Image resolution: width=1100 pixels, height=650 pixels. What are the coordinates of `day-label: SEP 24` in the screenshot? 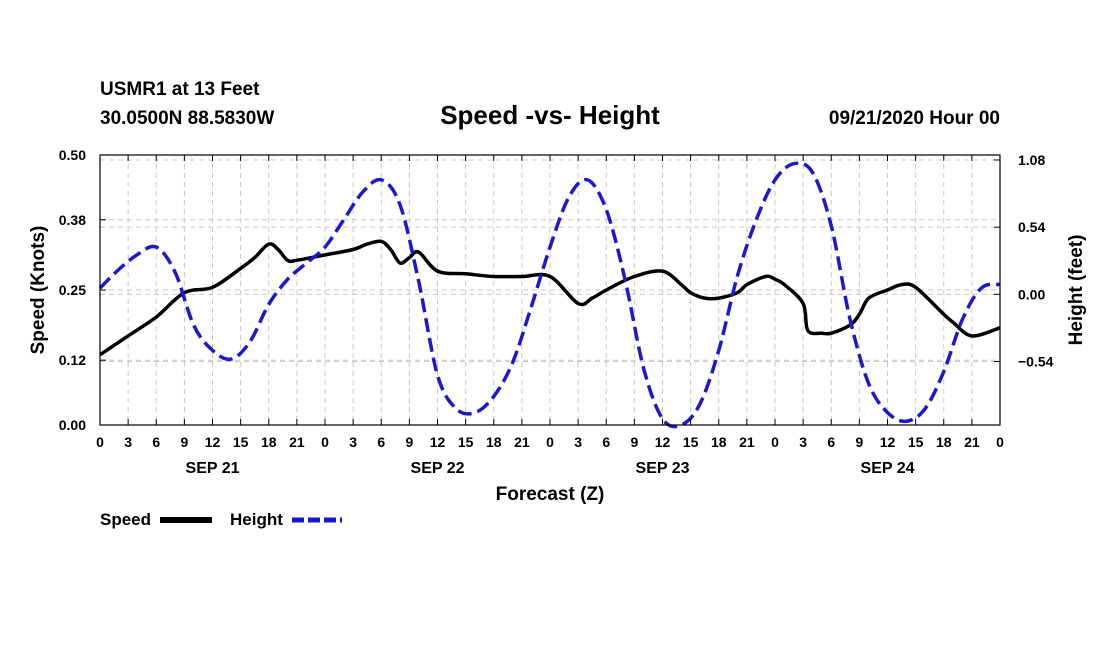 It's located at (888, 468).